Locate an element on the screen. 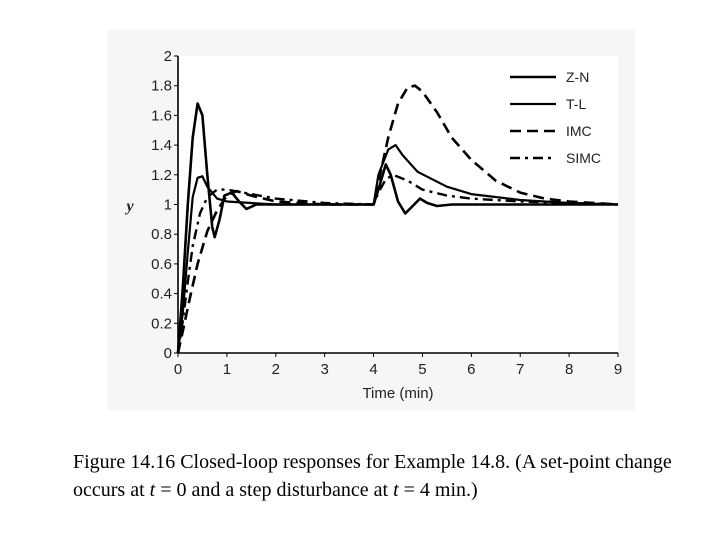 The width and height of the screenshot is (720, 540). y-tick-label: 0 is located at coordinates (168, 353).